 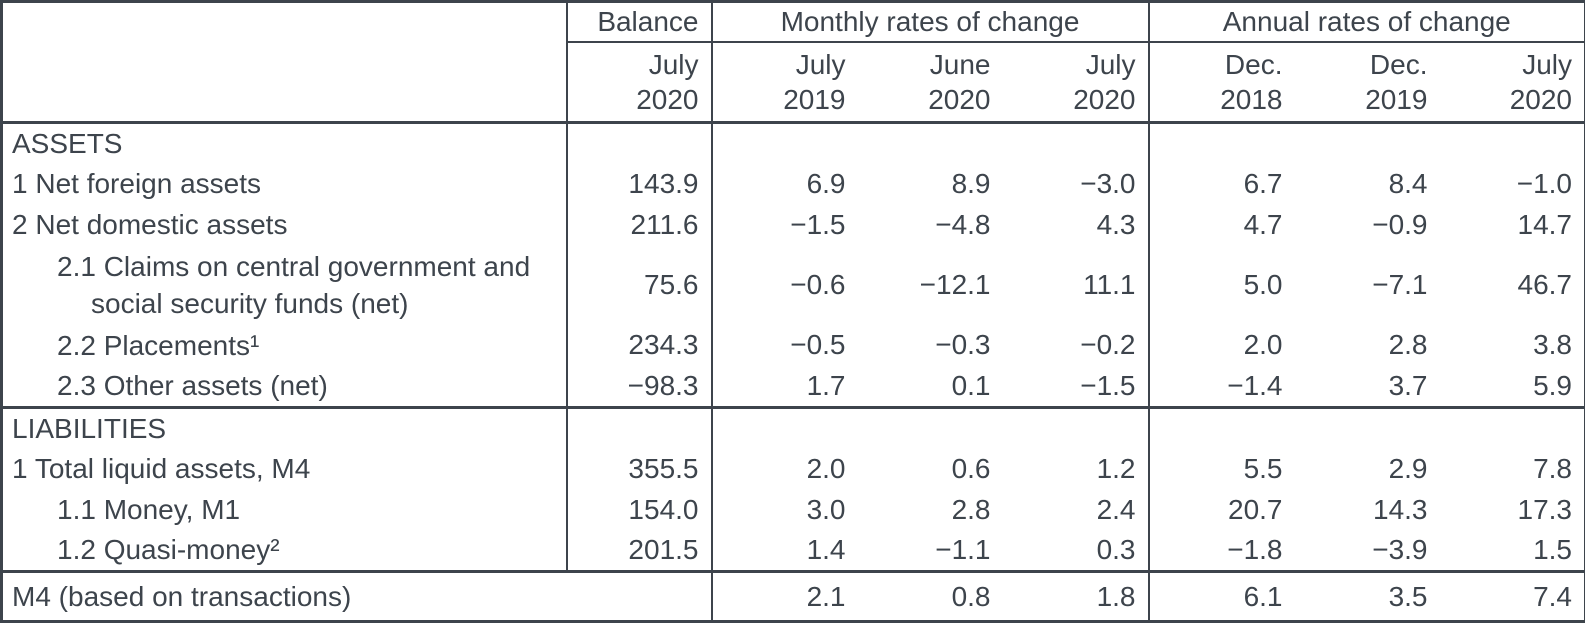 I want to click on value-cell: 234.3, so click(x=638, y=345).